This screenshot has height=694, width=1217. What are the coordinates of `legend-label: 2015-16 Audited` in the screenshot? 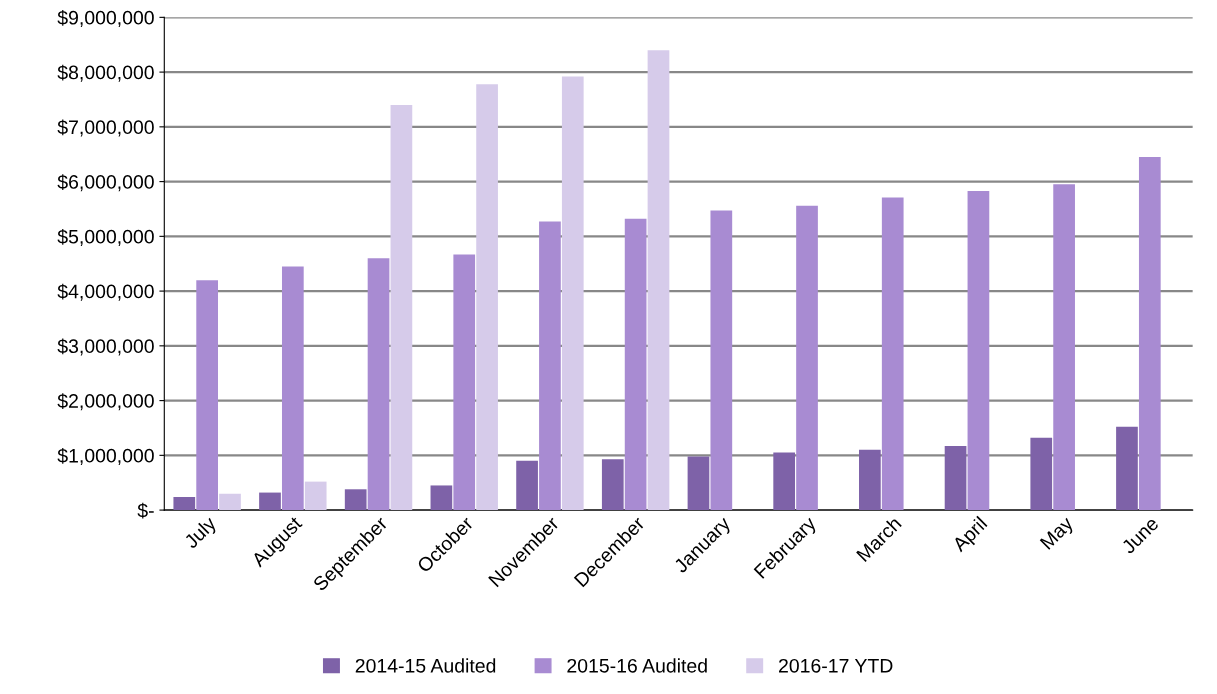 It's located at (637, 665).